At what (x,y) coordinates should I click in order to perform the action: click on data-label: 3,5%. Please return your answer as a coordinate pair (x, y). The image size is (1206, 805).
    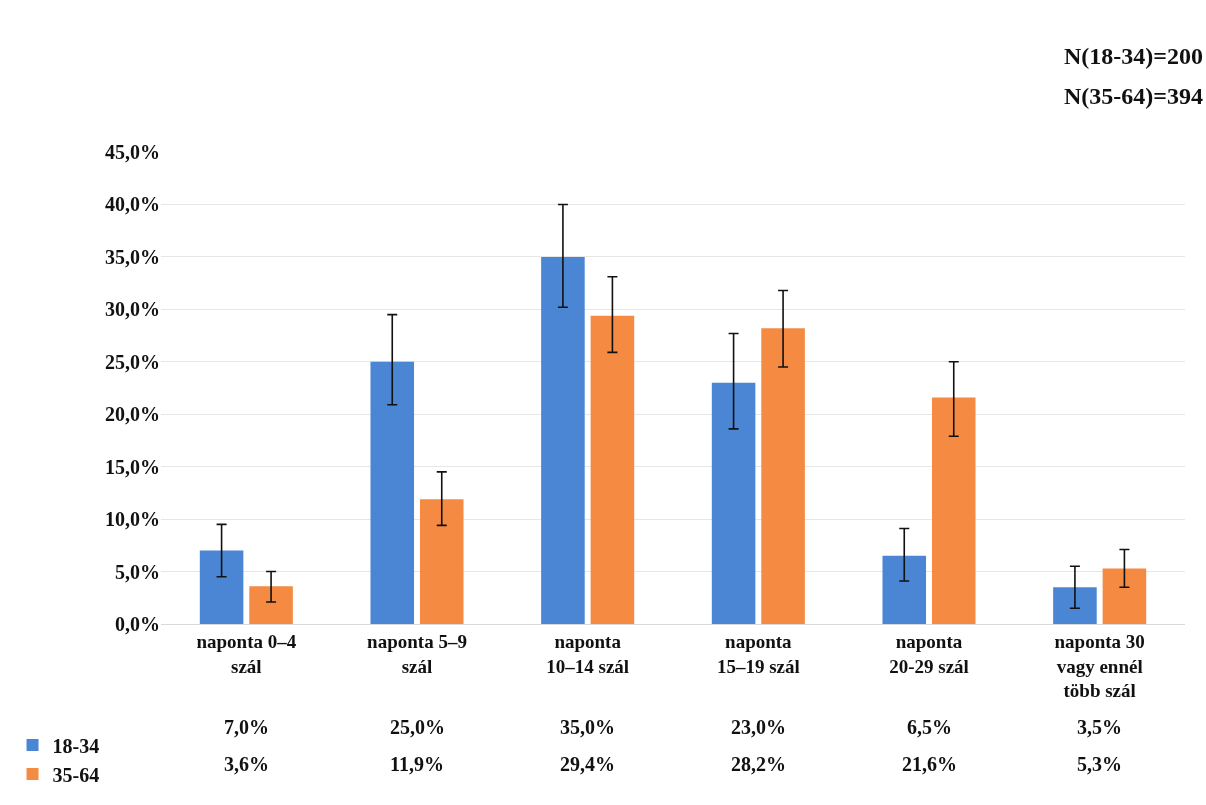
    Looking at the image, I should click on (1099, 727).